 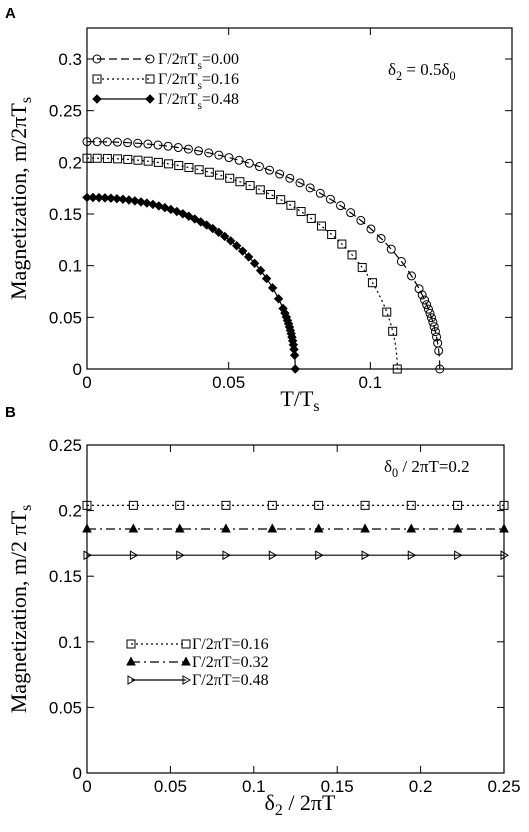 What do you see at coordinates (230, 662) in the screenshot?
I see `b-legend-label: Γ/2πT=0.32` at bounding box center [230, 662].